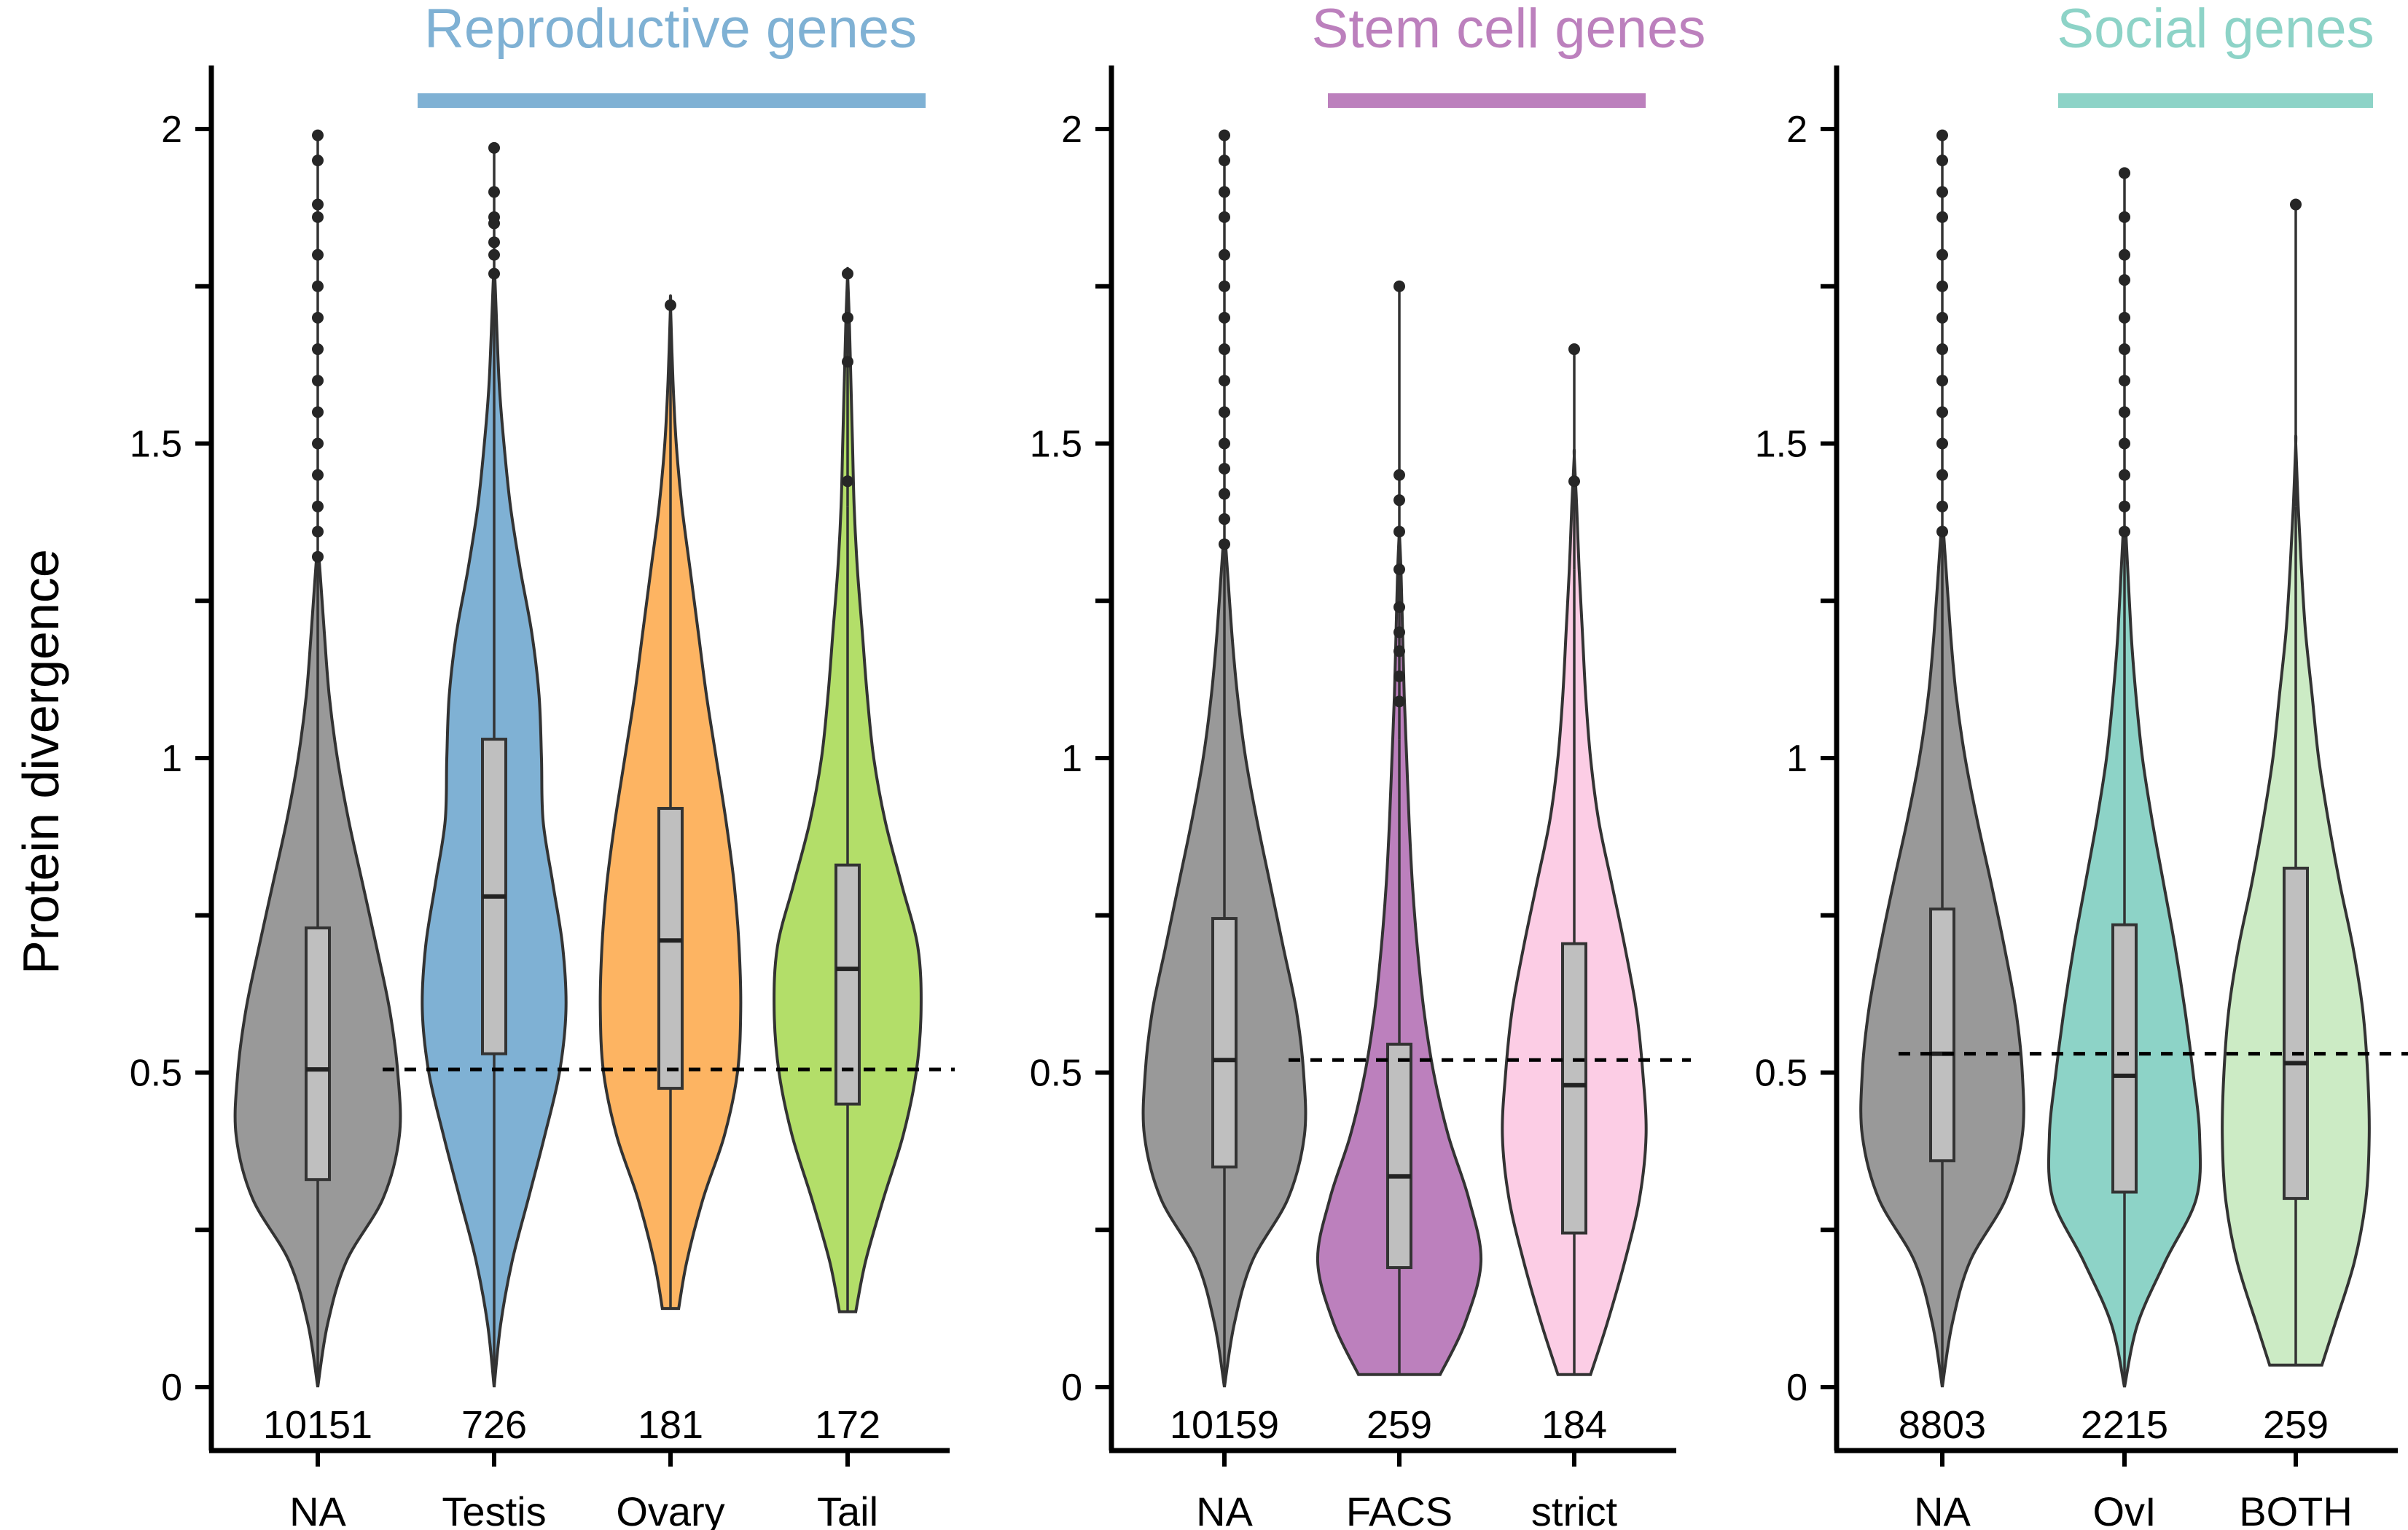 The image size is (2408, 1530). What do you see at coordinates (2124, 849) in the screenshot?
I see `violin-ovi: 2215 OvI` at bounding box center [2124, 849].